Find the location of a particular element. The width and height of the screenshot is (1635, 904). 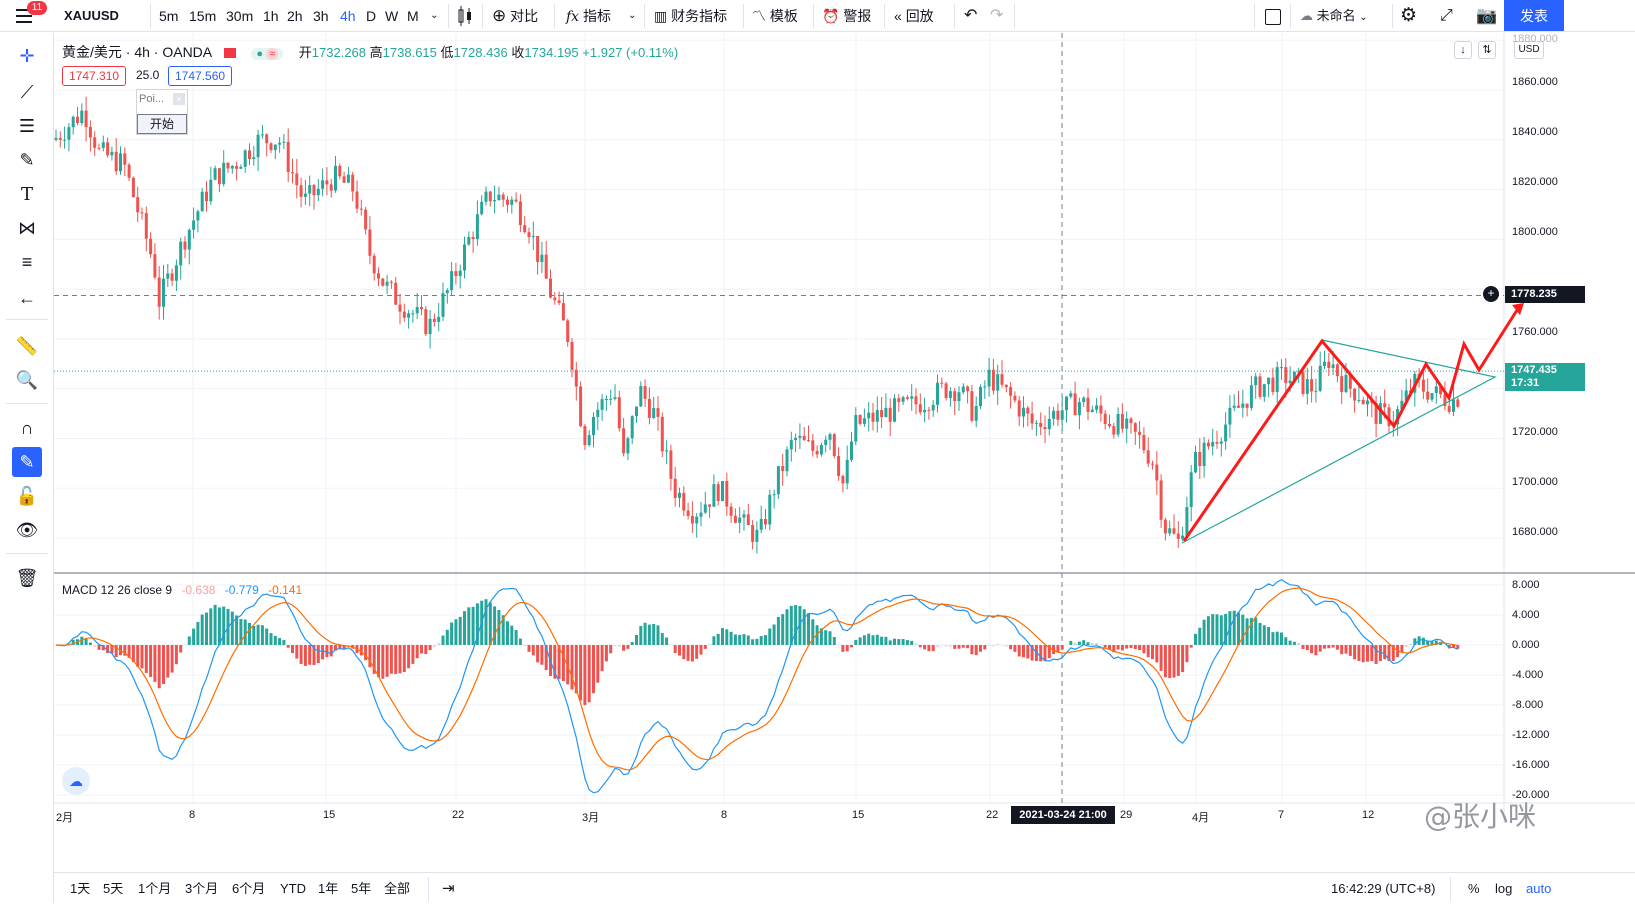

crosshair-price-add-icon: + is located at coordinates (1491, 294).